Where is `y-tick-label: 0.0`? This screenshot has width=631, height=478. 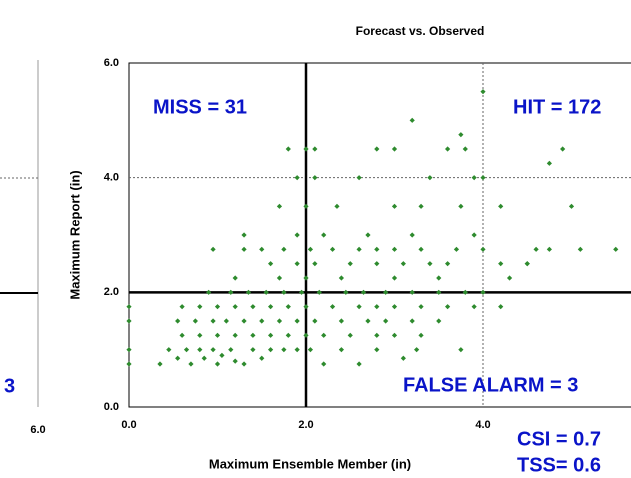
y-tick-label: 0.0 is located at coordinates (111, 407).